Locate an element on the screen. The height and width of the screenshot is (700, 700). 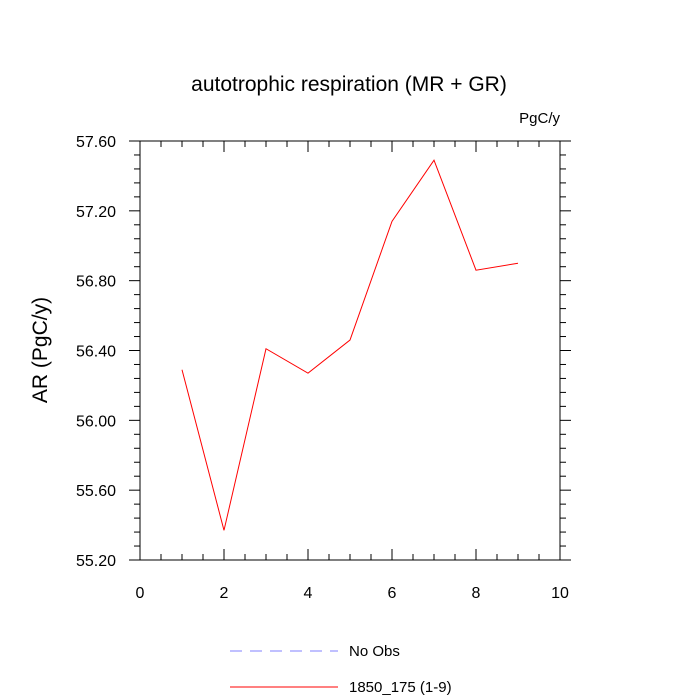
y-tick-label: 55.20 is located at coordinates (96, 561).